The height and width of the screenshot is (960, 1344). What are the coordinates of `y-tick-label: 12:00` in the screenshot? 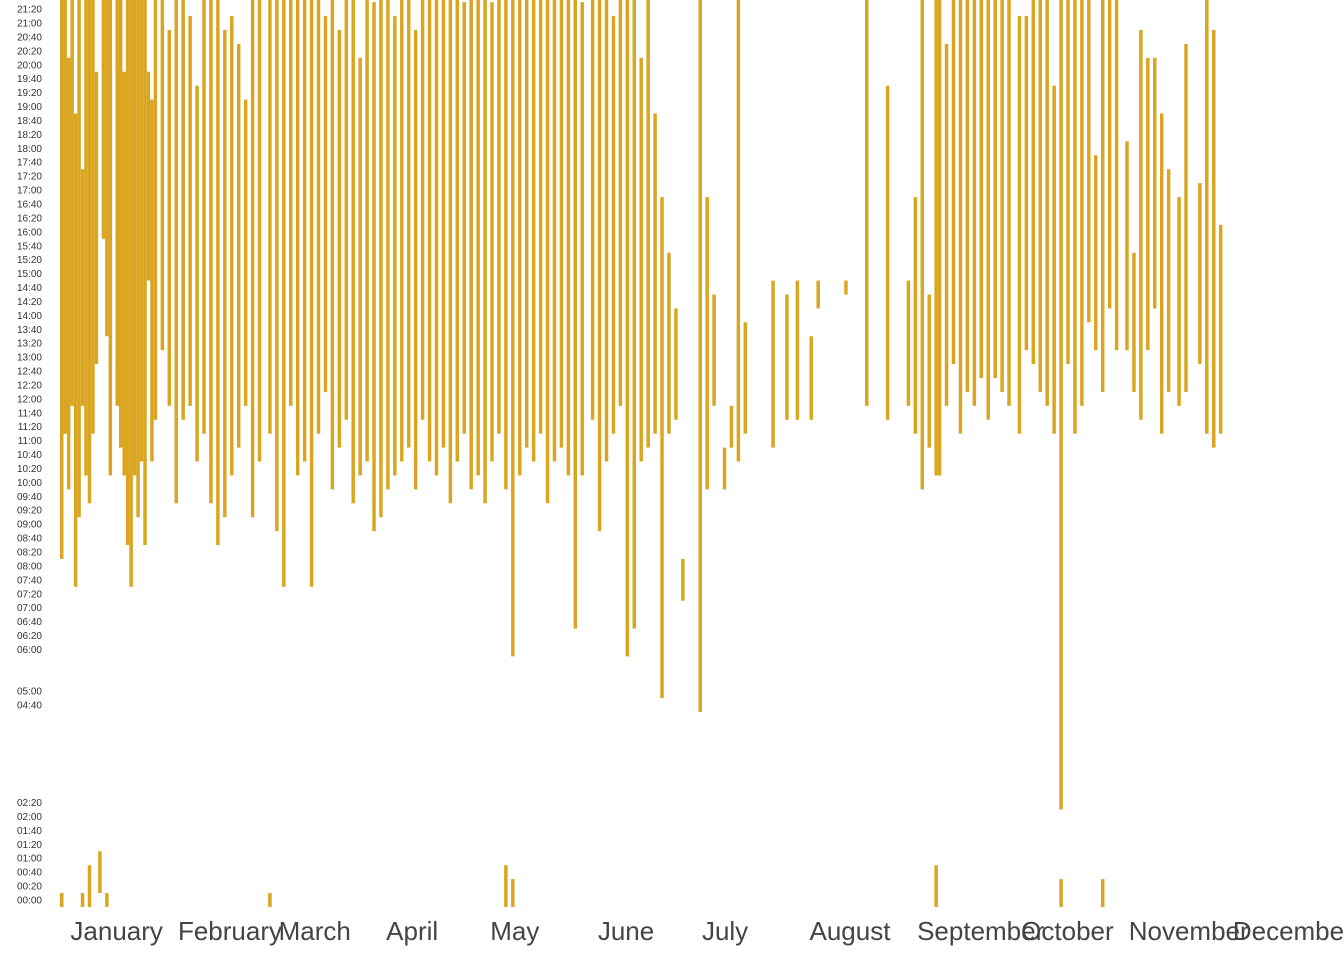 It's located at (29, 399).